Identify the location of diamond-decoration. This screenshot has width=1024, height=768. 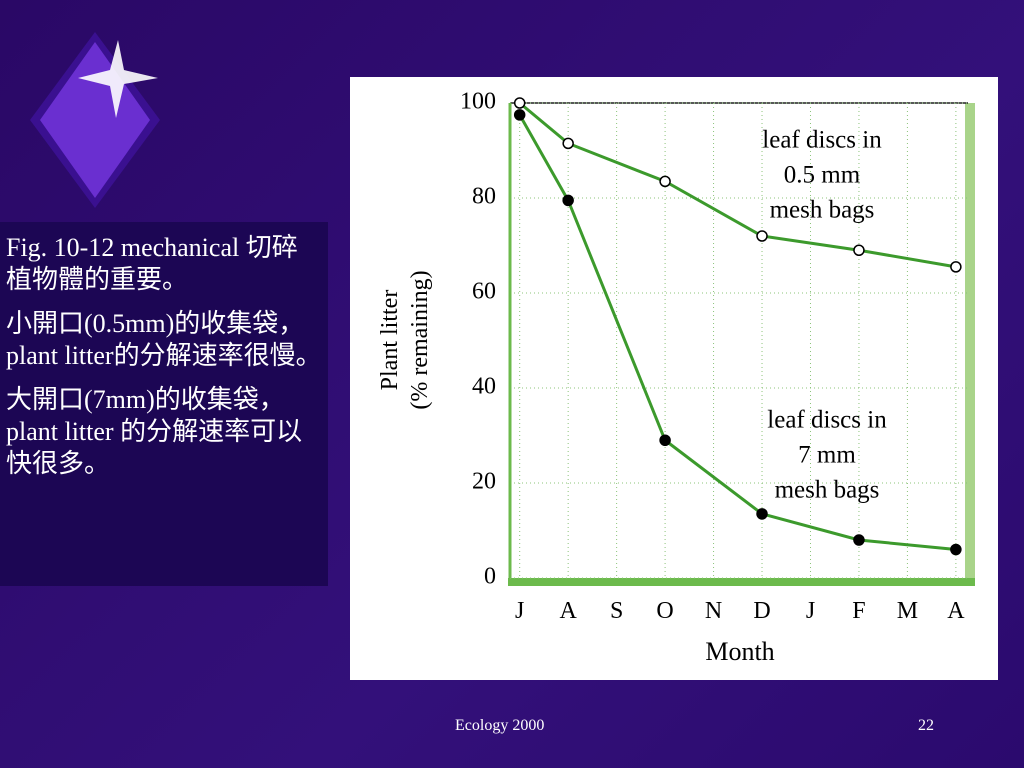
(95, 120).